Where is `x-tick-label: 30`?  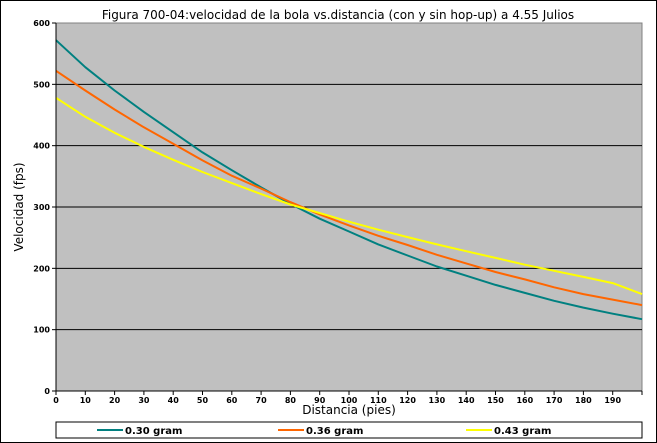 x-tick-label: 30 is located at coordinates (144, 400).